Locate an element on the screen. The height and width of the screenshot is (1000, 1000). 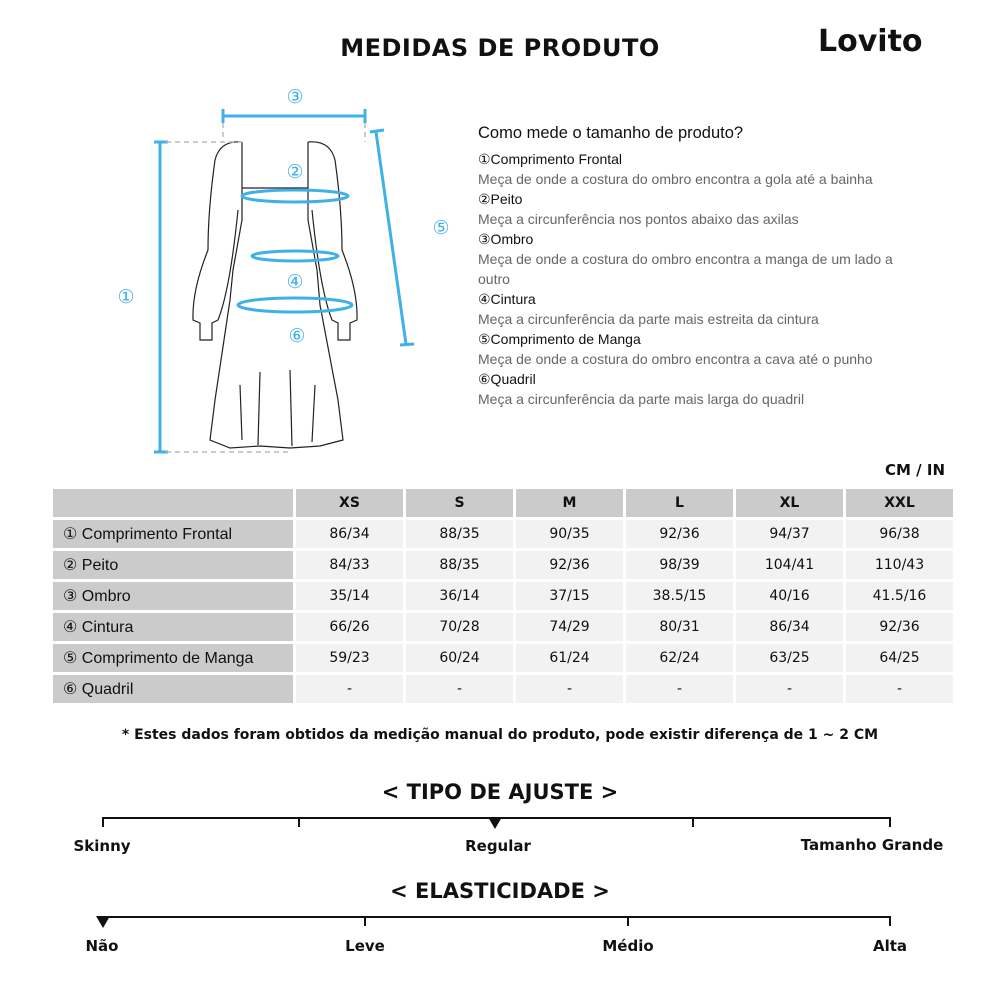
size-header: XXL is located at coordinates (899, 503).